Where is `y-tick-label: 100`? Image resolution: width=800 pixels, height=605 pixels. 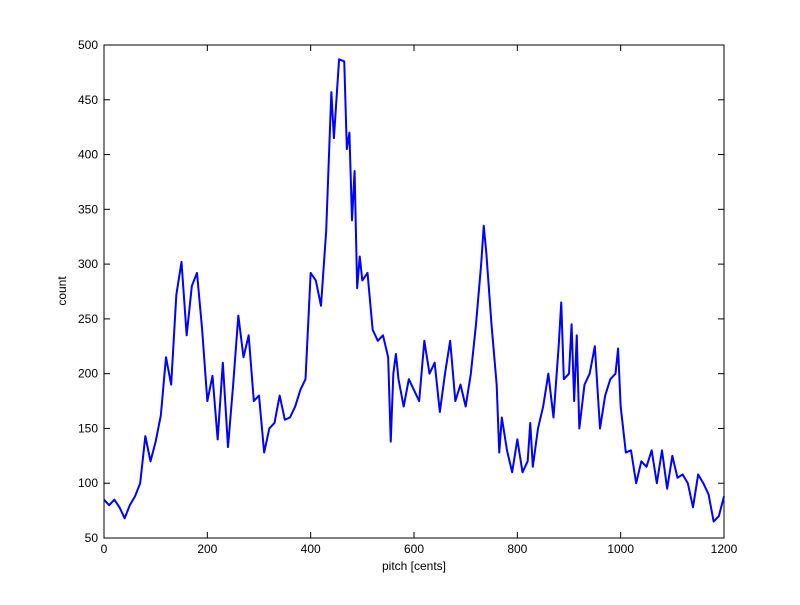
y-tick-label: 100 is located at coordinates (88, 483).